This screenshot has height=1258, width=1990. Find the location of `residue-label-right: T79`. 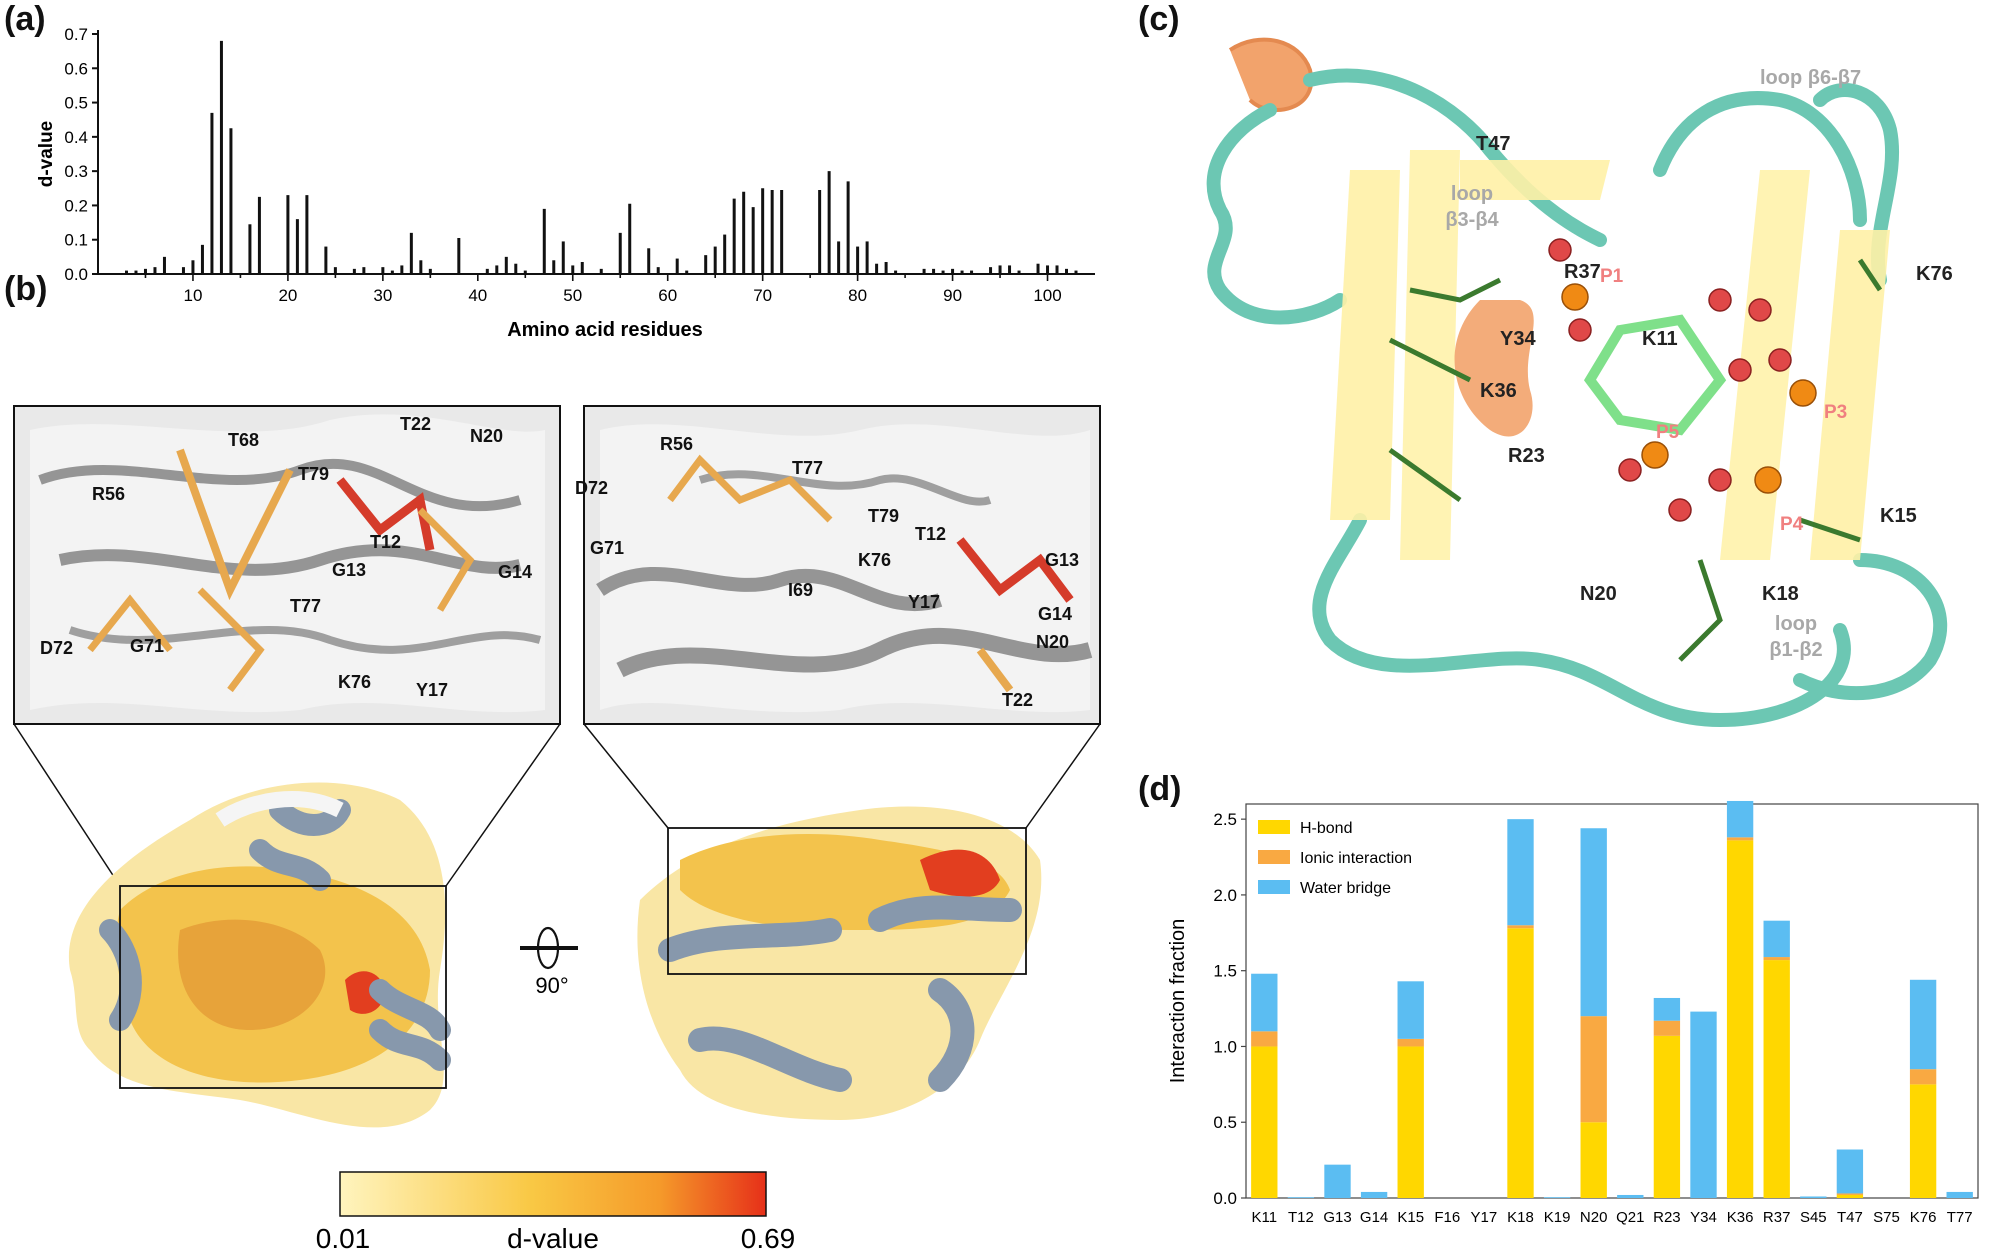

residue-label-right: T79 is located at coordinates (883, 516).